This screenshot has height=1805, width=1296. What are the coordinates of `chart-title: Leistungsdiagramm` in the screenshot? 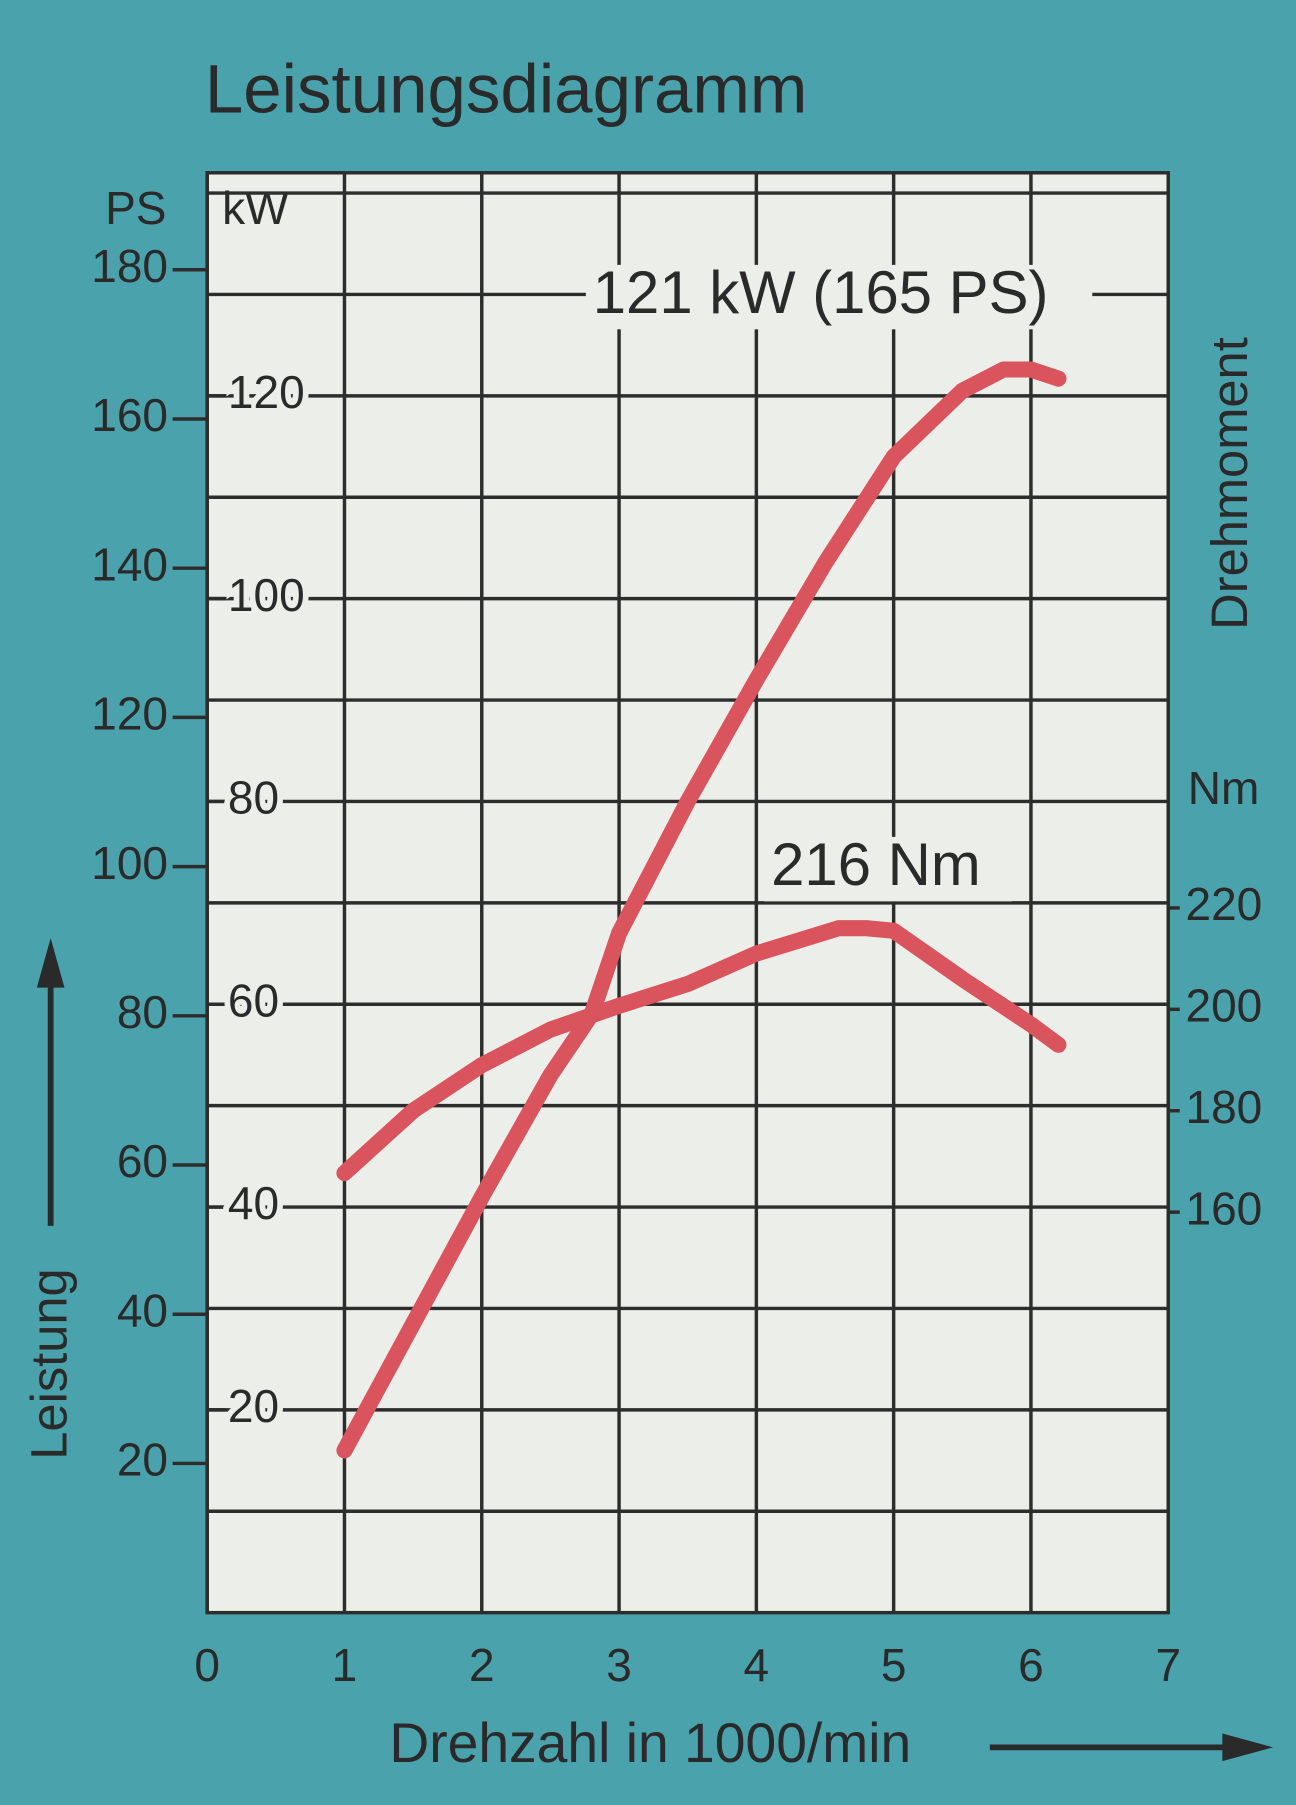 It's located at (506, 89).